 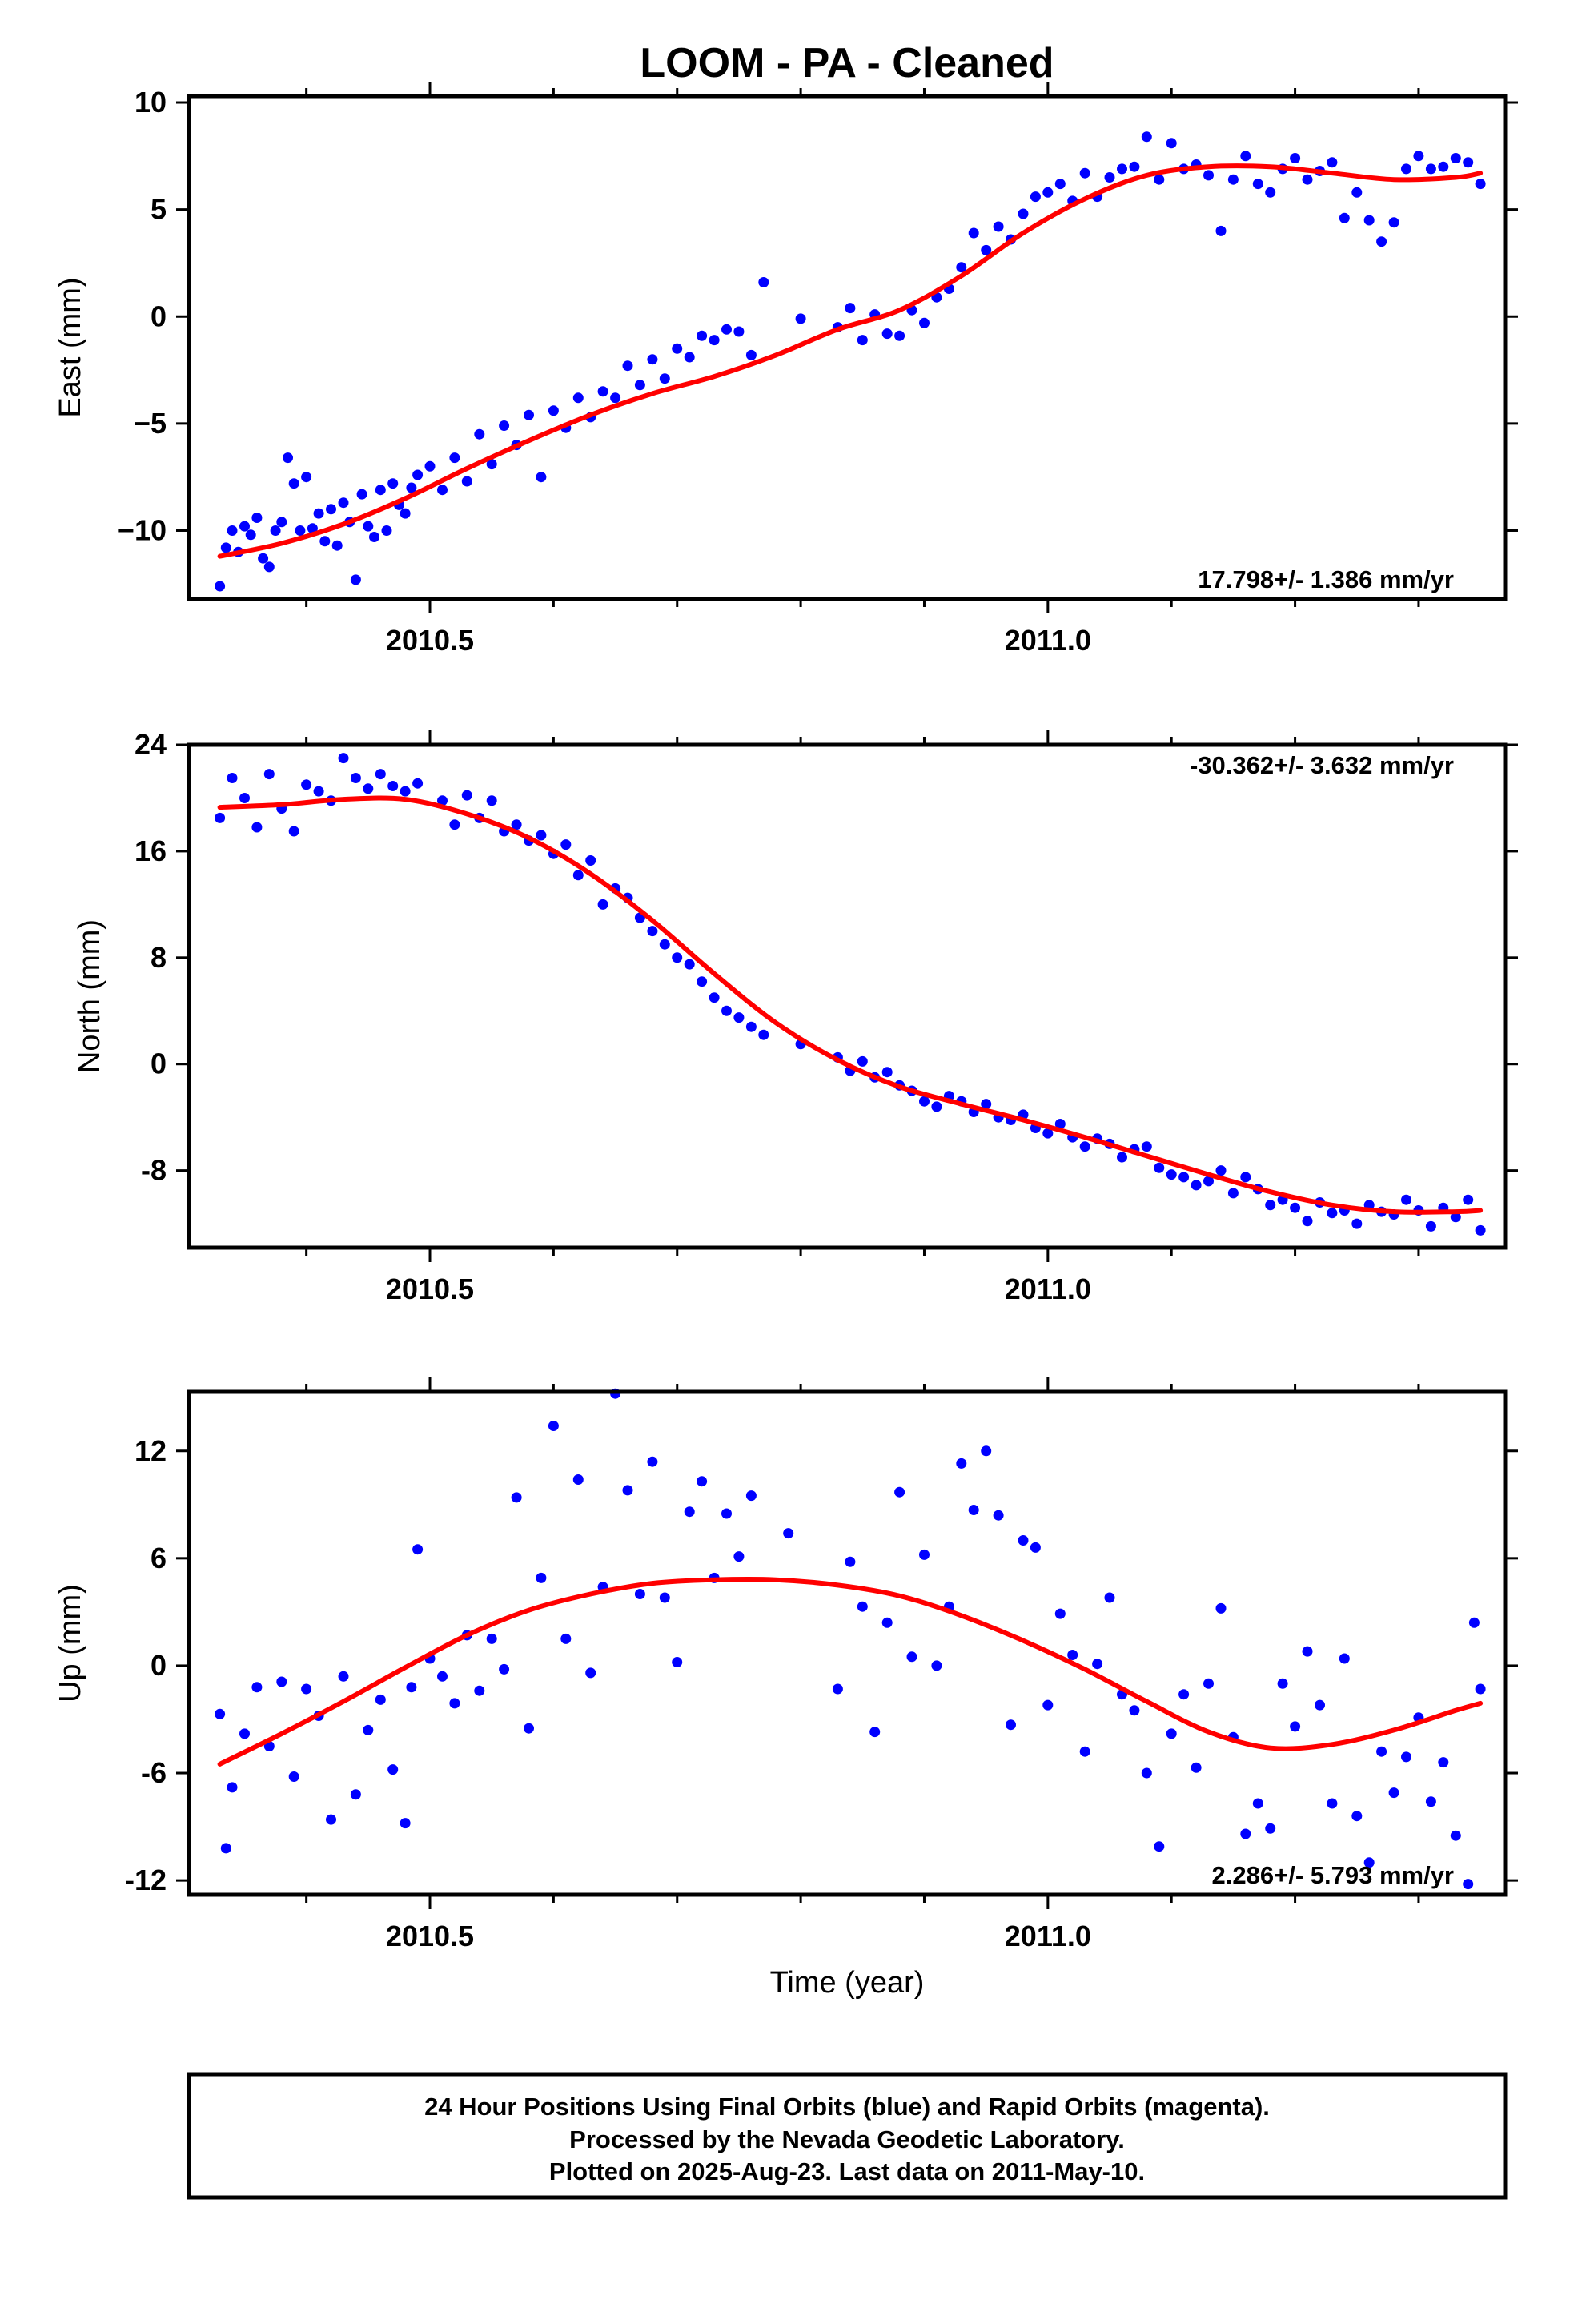 What do you see at coordinates (154, 1772) in the screenshot?
I see `up-y-tick-label: -6` at bounding box center [154, 1772].